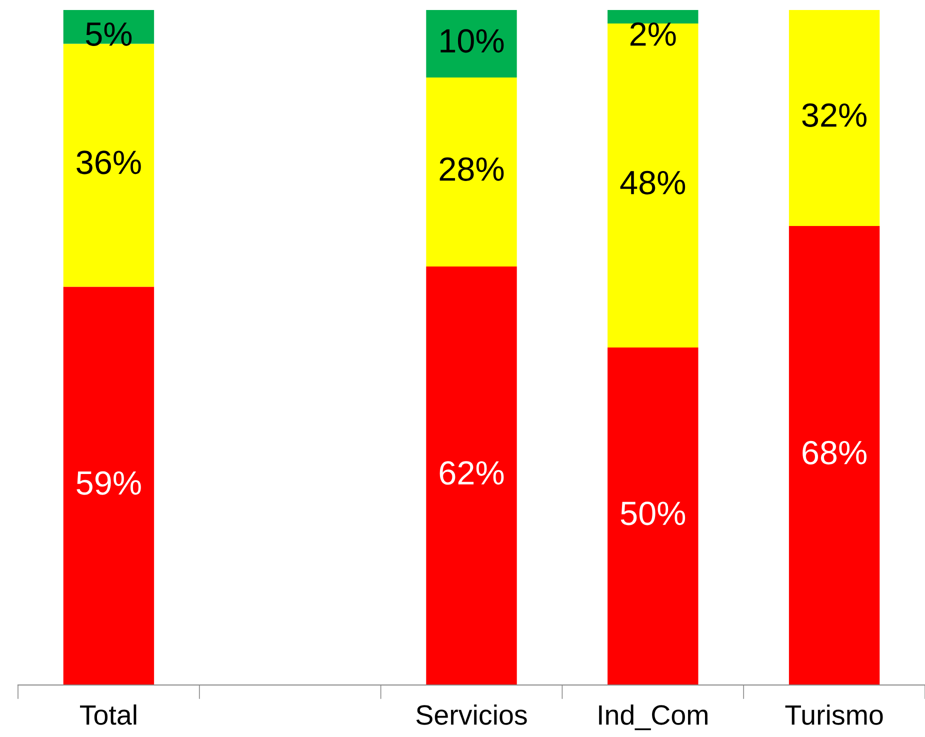 The height and width of the screenshot is (737, 925). Describe the element at coordinates (472, 41) in the screenshot. I see `data-label: 10%` at that location.